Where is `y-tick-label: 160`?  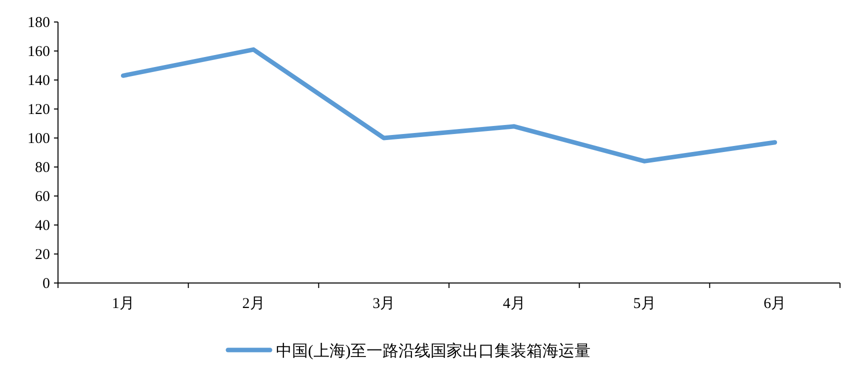
y-tick-label: 160 is located at coordinates (39, 52).